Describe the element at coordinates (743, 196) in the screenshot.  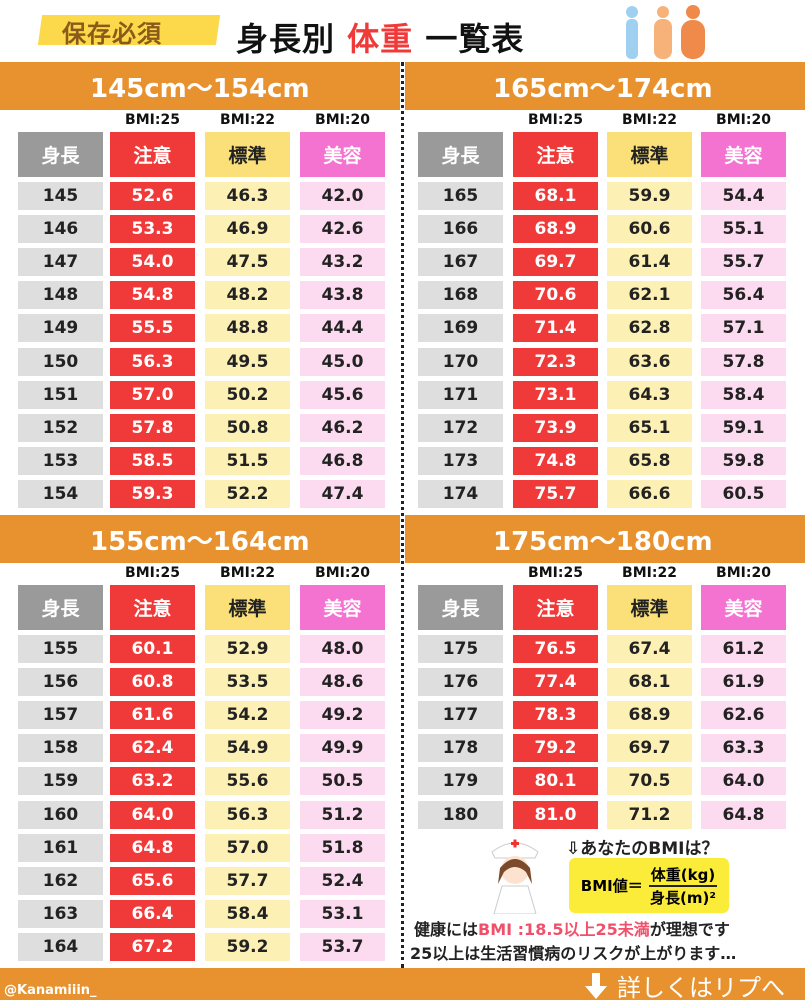
I see `bmi20-cell: 54.4` at that location.